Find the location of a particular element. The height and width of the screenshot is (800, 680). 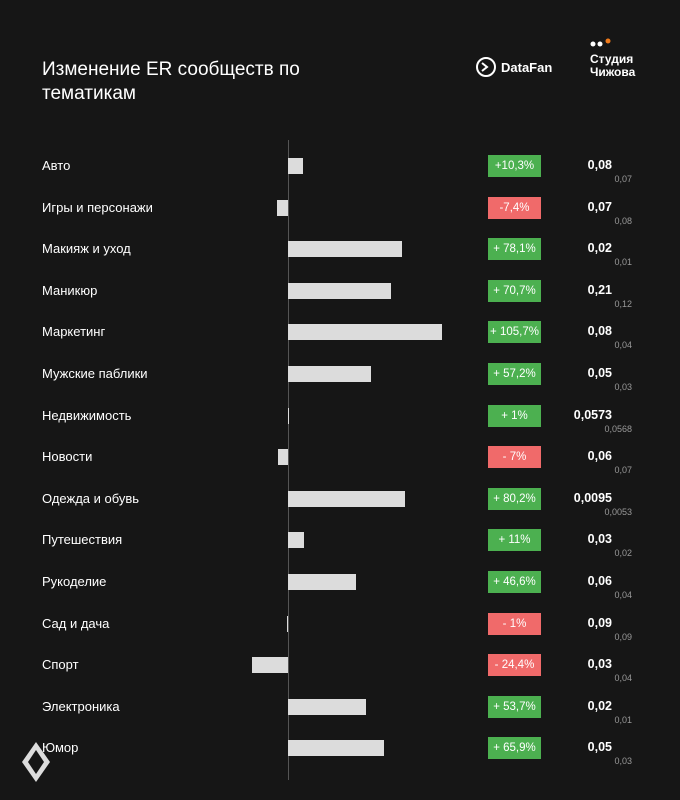

current-er: 0,0095 is located at coordinates (592, 497).